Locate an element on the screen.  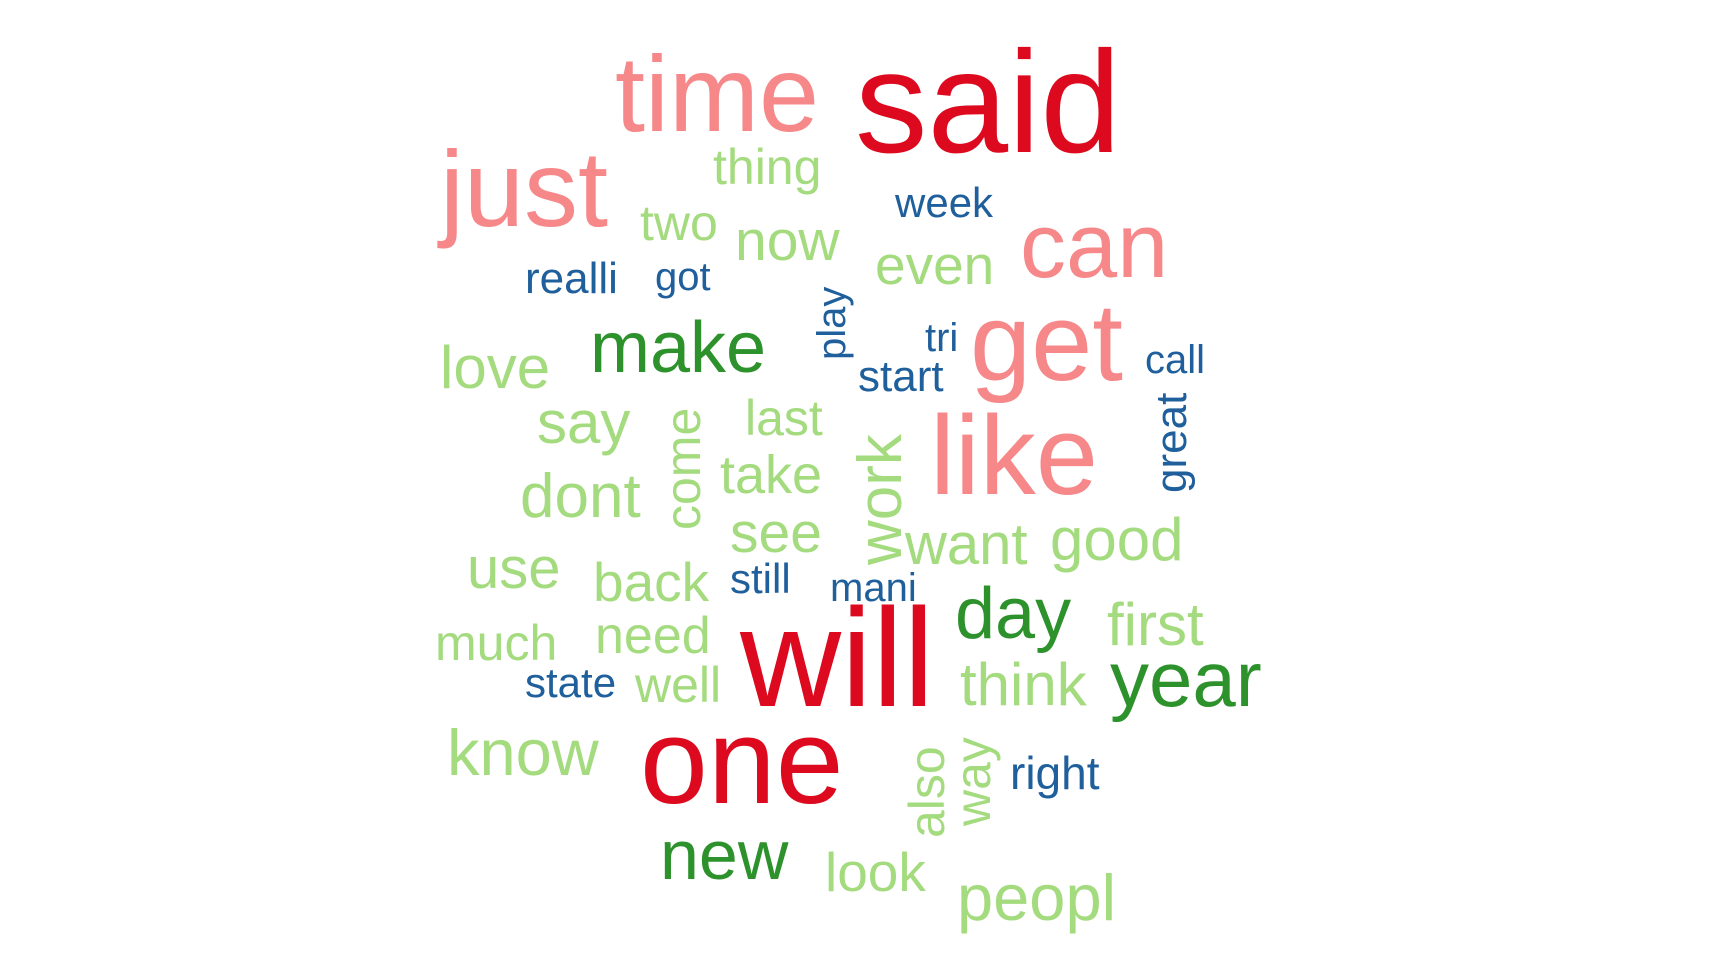
word-still: still is located at coordinates (760, 578).